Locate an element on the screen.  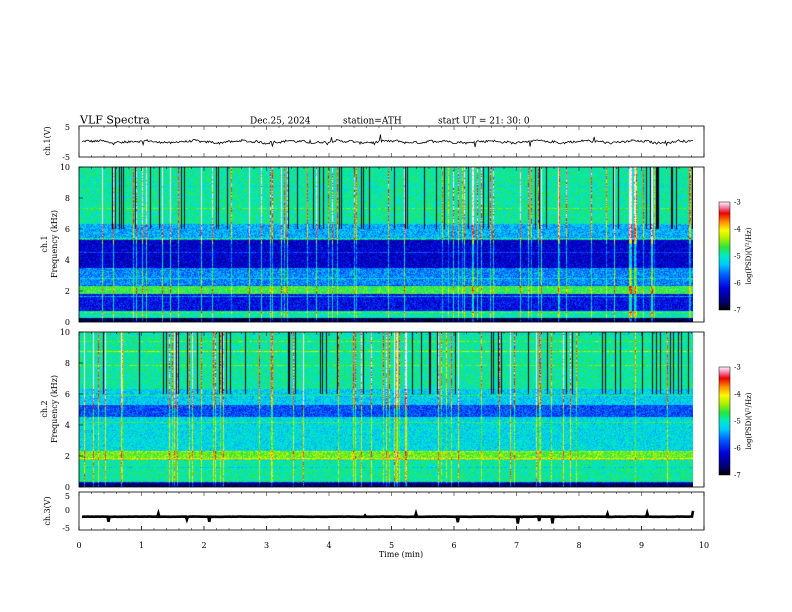
ch3-voltage-frame is located at coordinates (391, 511).